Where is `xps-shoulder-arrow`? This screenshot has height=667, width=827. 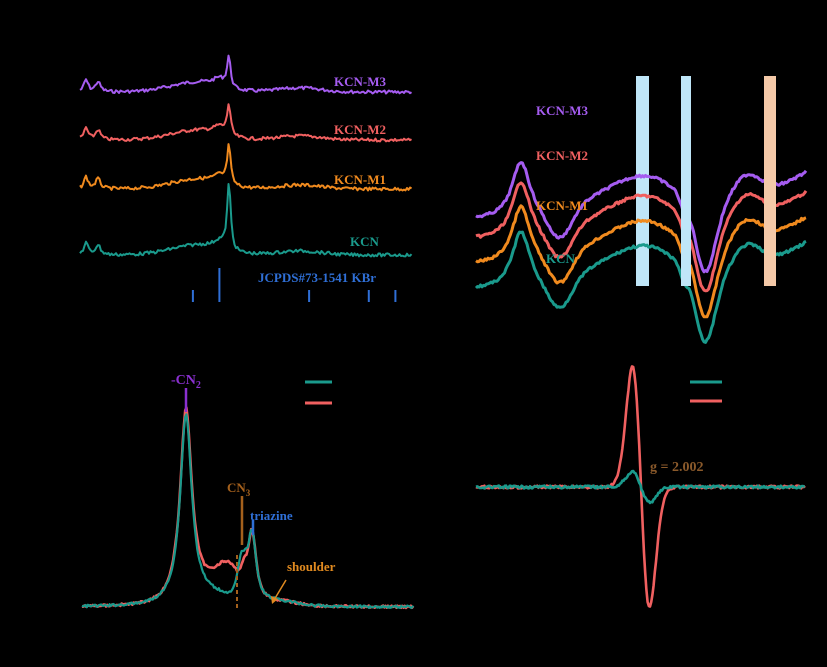
xps-shoulder-arrow is located at coordinates (280, 590).